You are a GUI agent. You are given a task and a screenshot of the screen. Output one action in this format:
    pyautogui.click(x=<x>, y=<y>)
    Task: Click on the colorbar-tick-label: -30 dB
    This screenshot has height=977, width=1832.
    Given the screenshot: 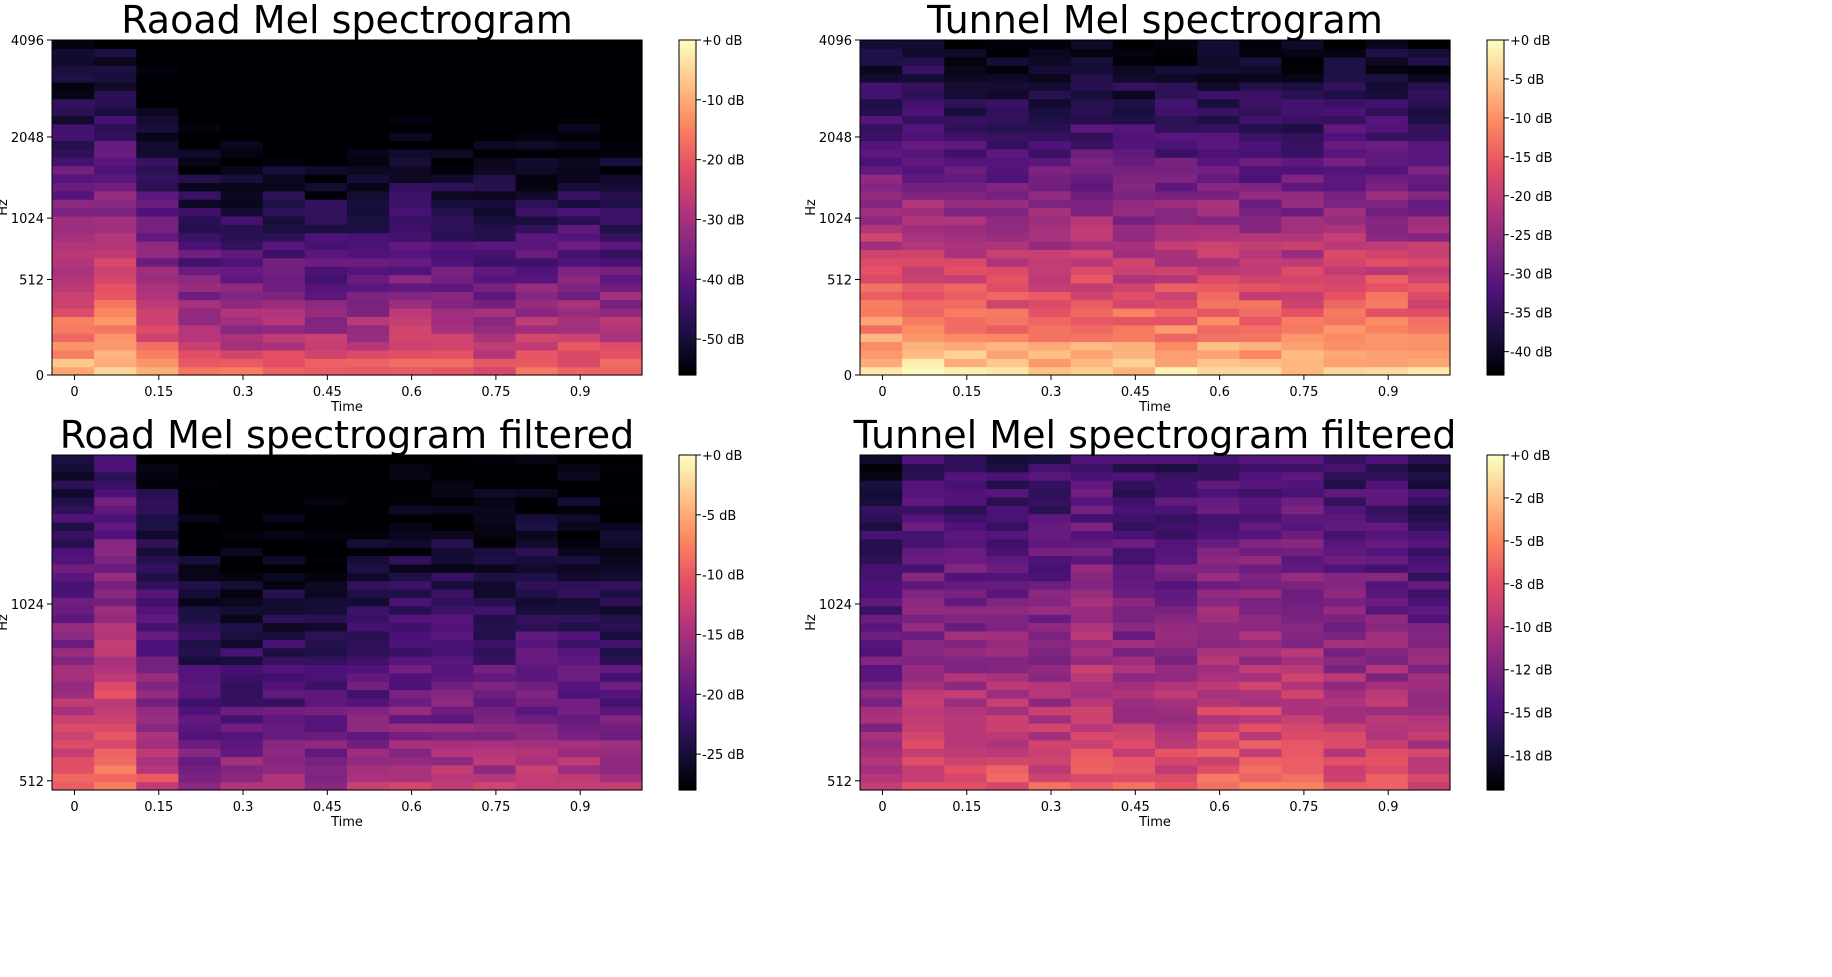 What is the action you would take?
    pyautogui.click(x=1531, y=275)
    